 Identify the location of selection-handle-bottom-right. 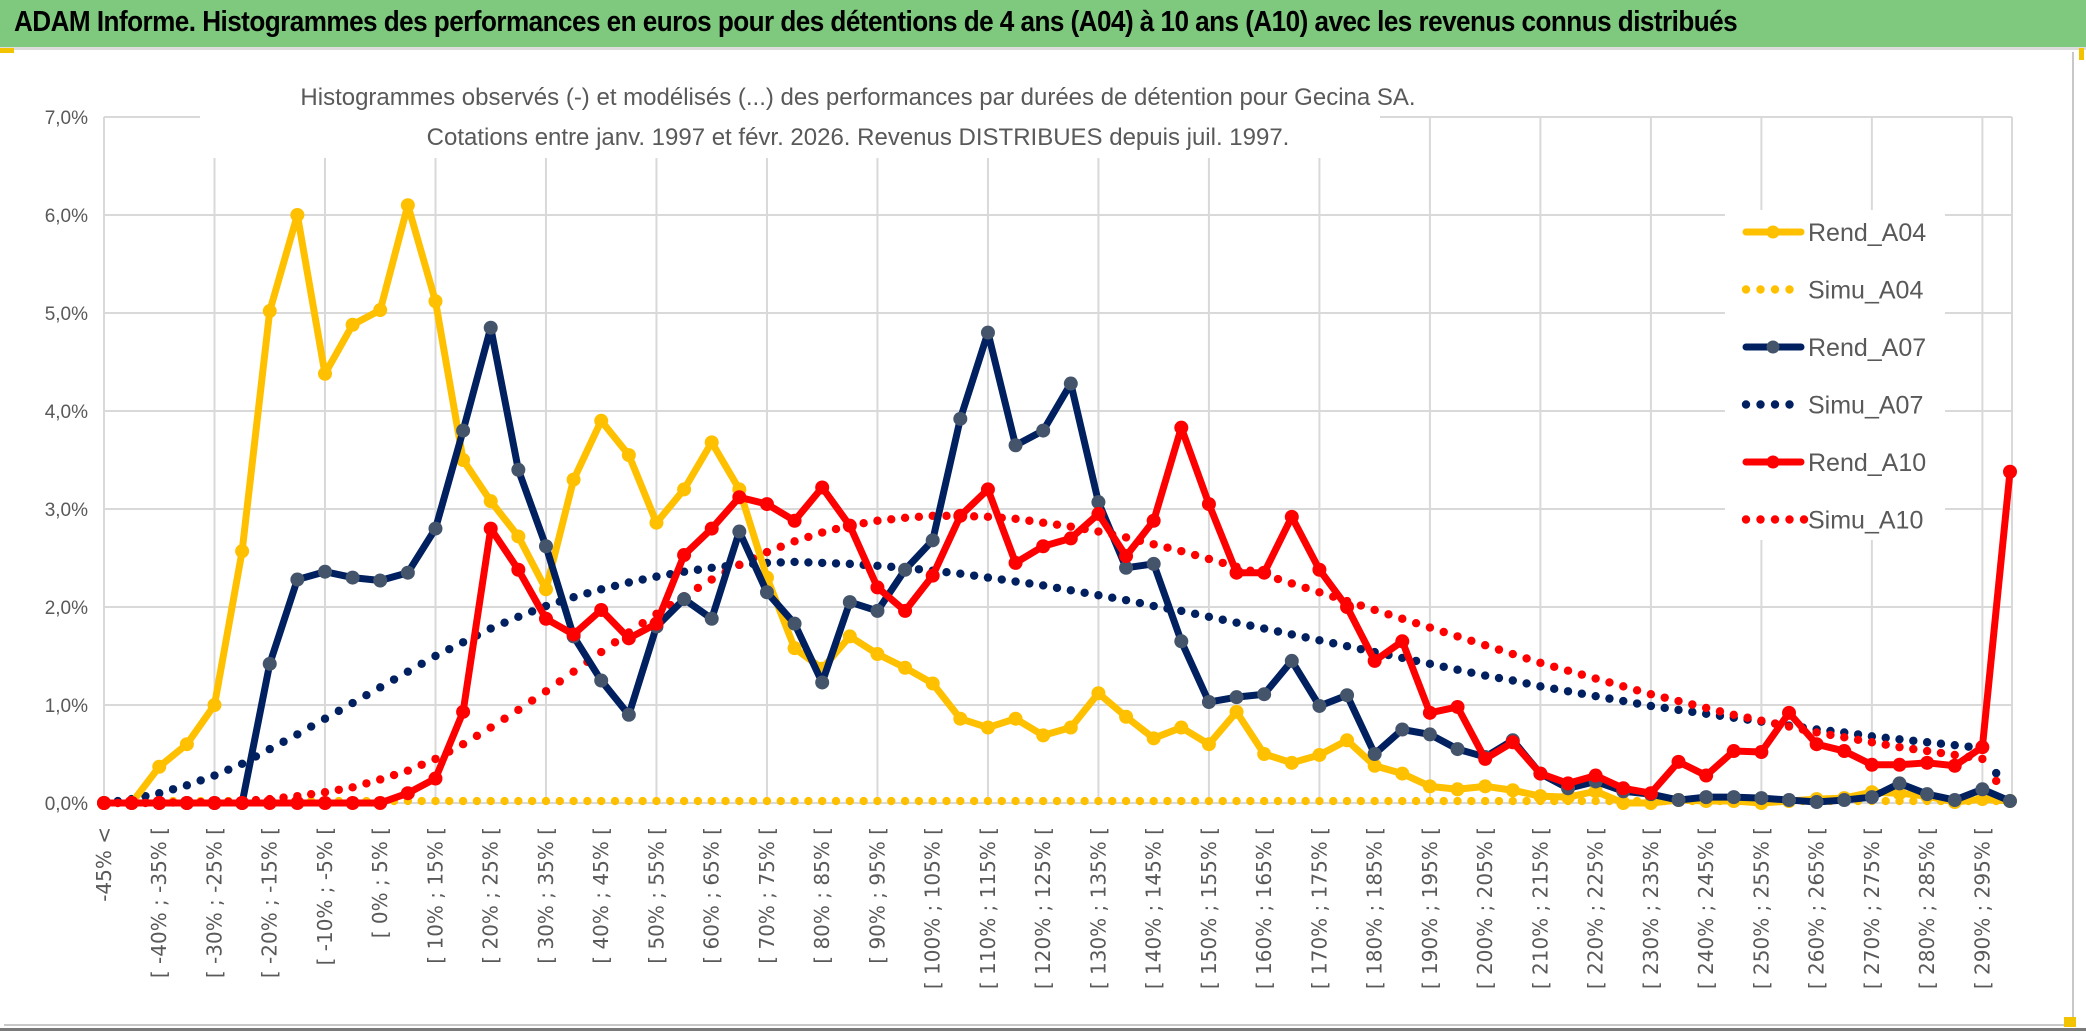
(2070, 1022).